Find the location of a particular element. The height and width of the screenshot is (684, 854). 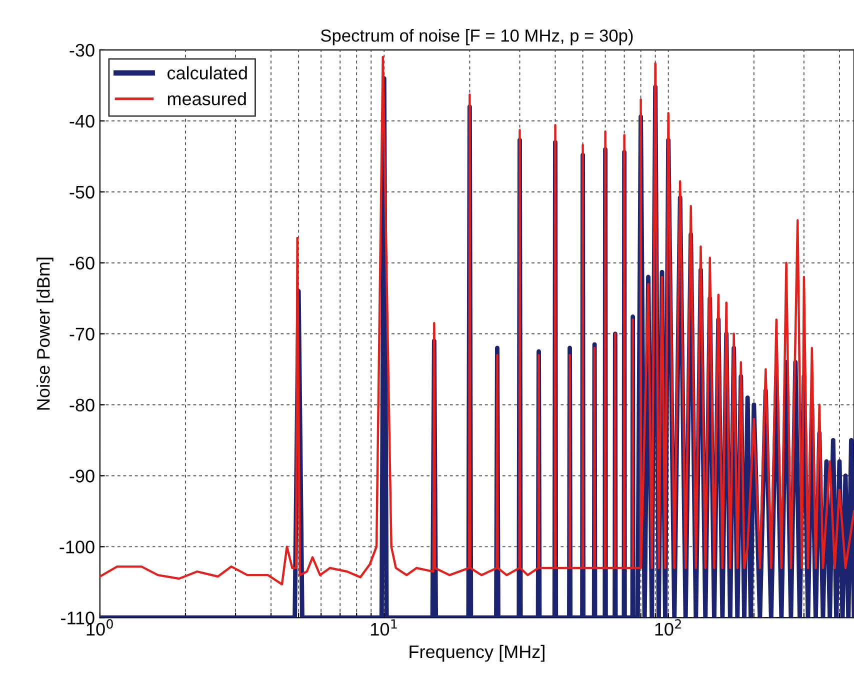

x-tick-label: 10$^{2}$ is located at coordinates (668, 627).